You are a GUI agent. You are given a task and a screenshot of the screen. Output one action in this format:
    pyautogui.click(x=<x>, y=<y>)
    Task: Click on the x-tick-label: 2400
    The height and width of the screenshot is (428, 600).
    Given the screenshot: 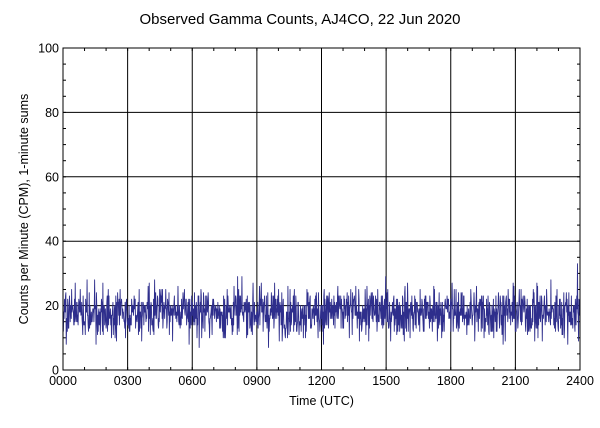 What is the action you would take?
    pyautogui.click(x=580, y=381)
    